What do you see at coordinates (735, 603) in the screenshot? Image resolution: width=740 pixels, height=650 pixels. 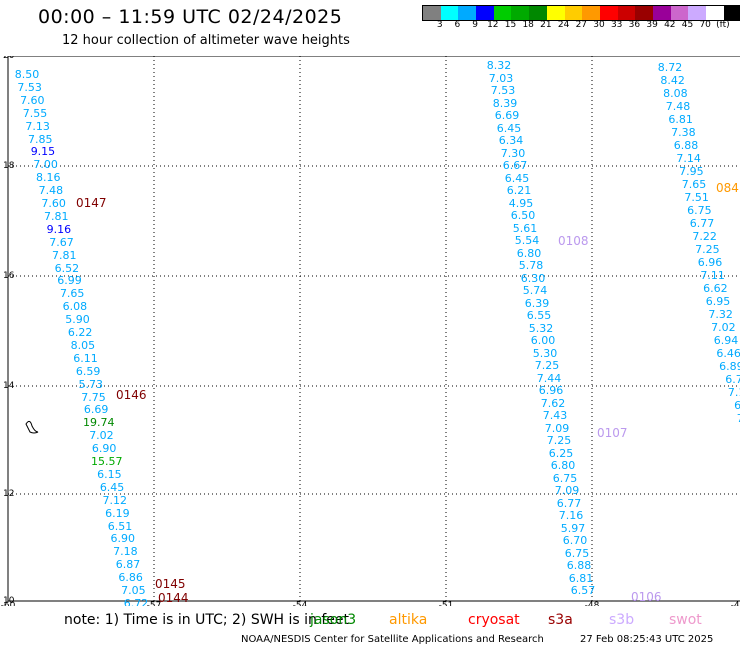 I see `longitude-label: -45` at bounding box center [735, 603].